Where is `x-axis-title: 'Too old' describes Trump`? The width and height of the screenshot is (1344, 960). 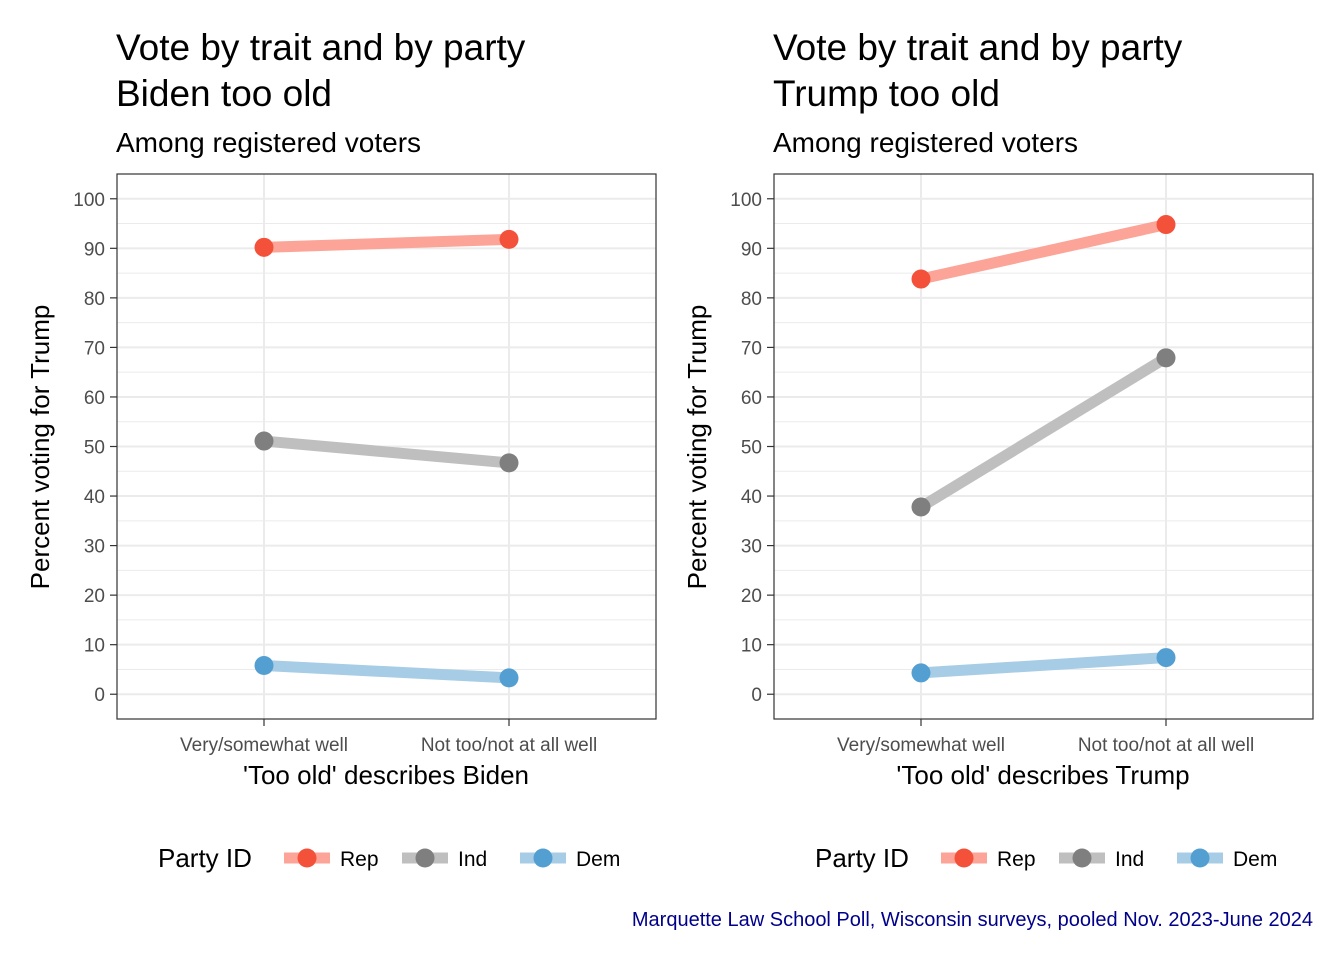 x-axis-title: 'Too old' describes Trump is located at coordinates (1042, 775).